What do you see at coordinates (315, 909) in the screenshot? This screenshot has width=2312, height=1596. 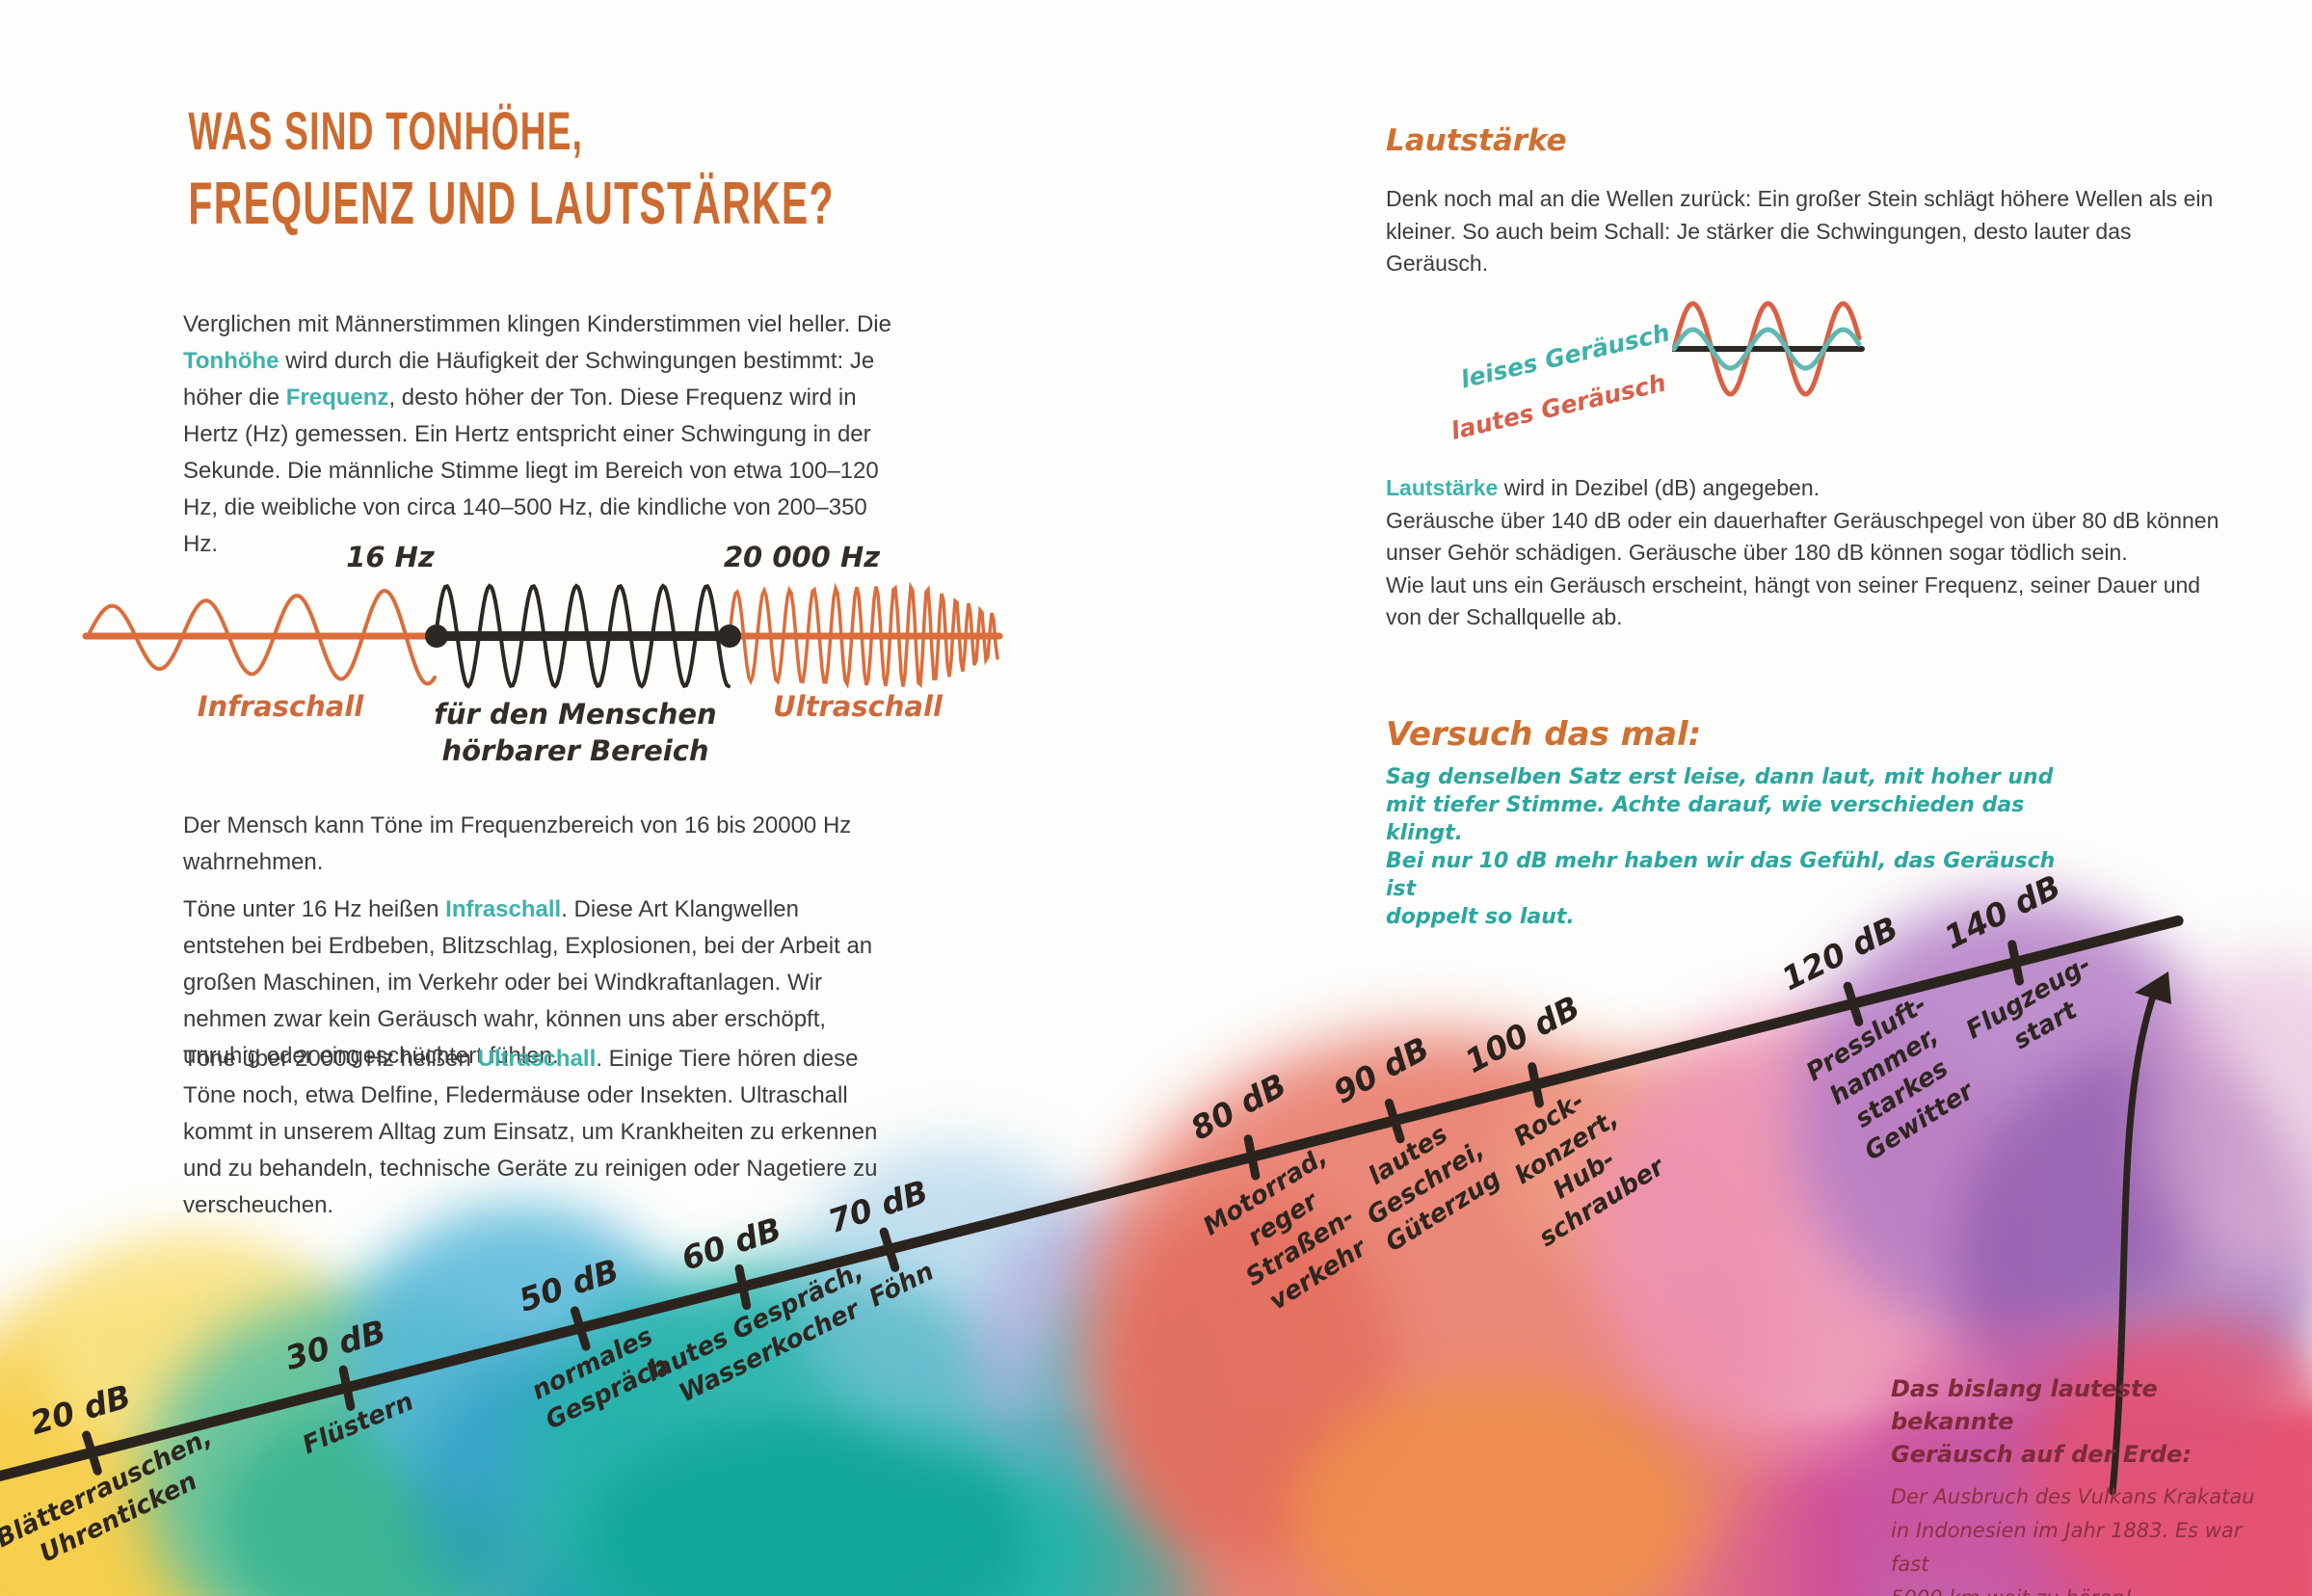 I see `text-segment: Töne unter 16 Hz heißen` at bounding box center [315, 909].